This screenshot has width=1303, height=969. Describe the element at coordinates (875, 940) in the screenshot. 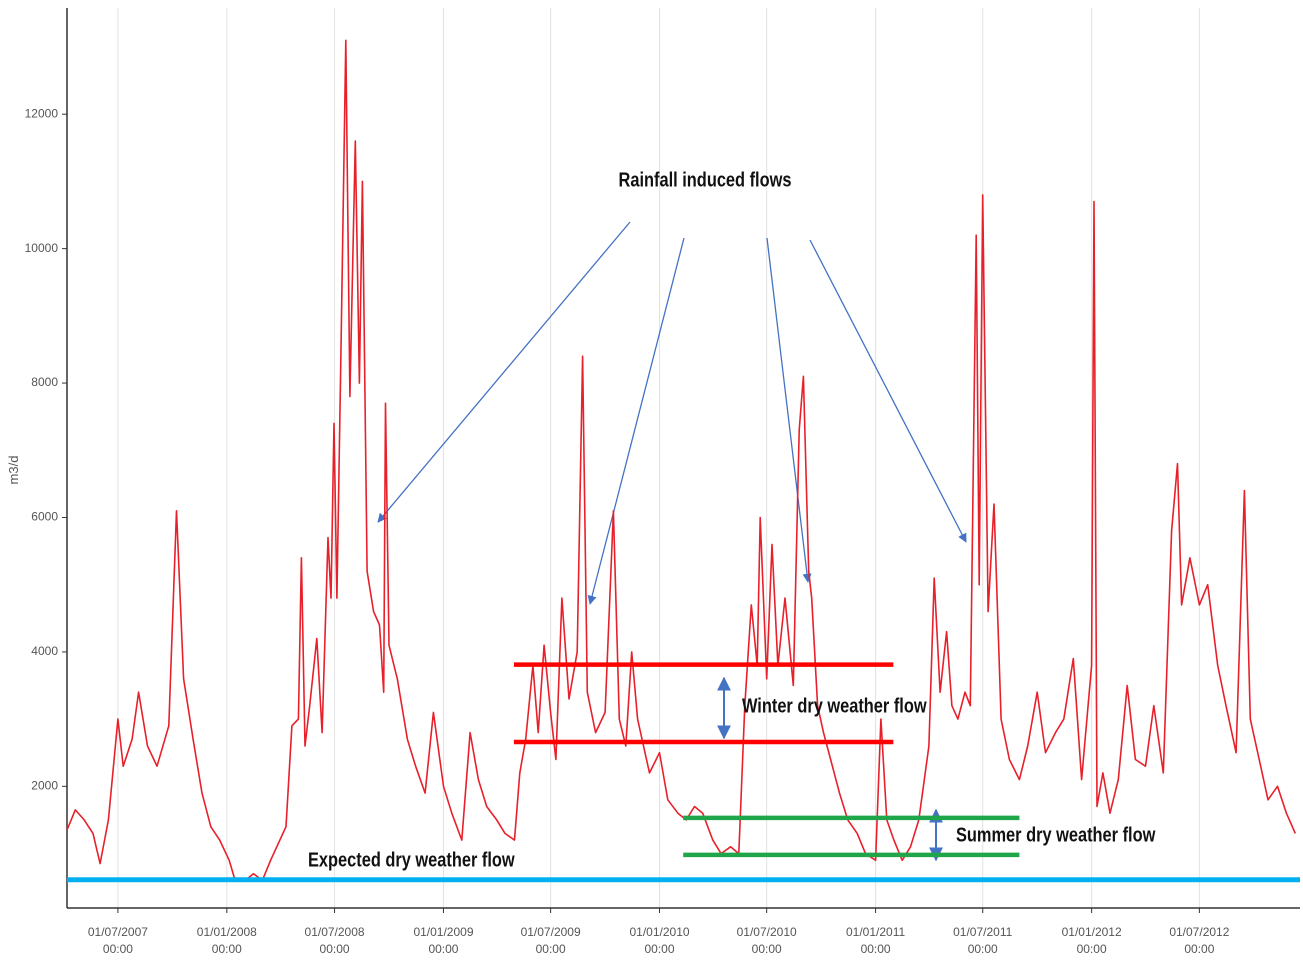

I see `x-tick-label: 01/01/2011 00:00` at that location.